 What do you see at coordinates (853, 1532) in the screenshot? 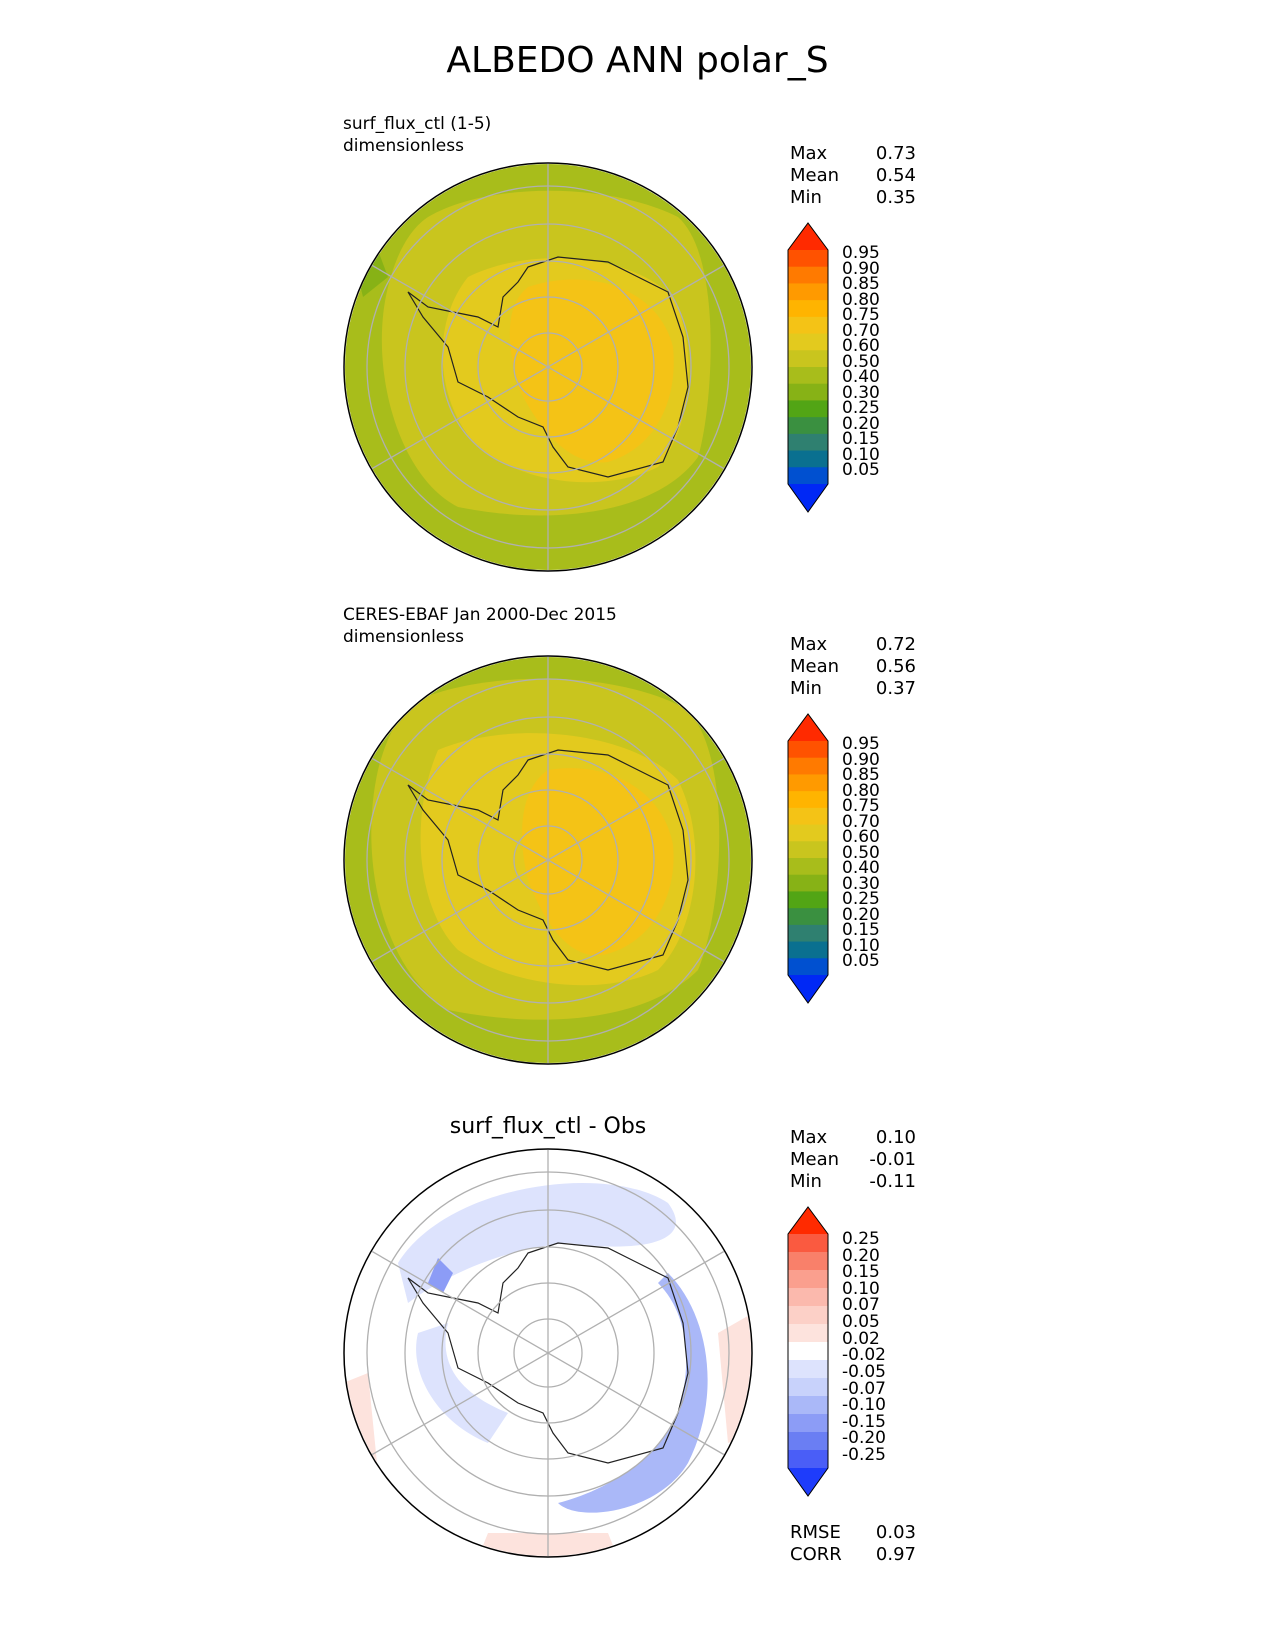
I see `panel3-stat-rmse: RMSE 0.03` at bounding box center [853, 1532].